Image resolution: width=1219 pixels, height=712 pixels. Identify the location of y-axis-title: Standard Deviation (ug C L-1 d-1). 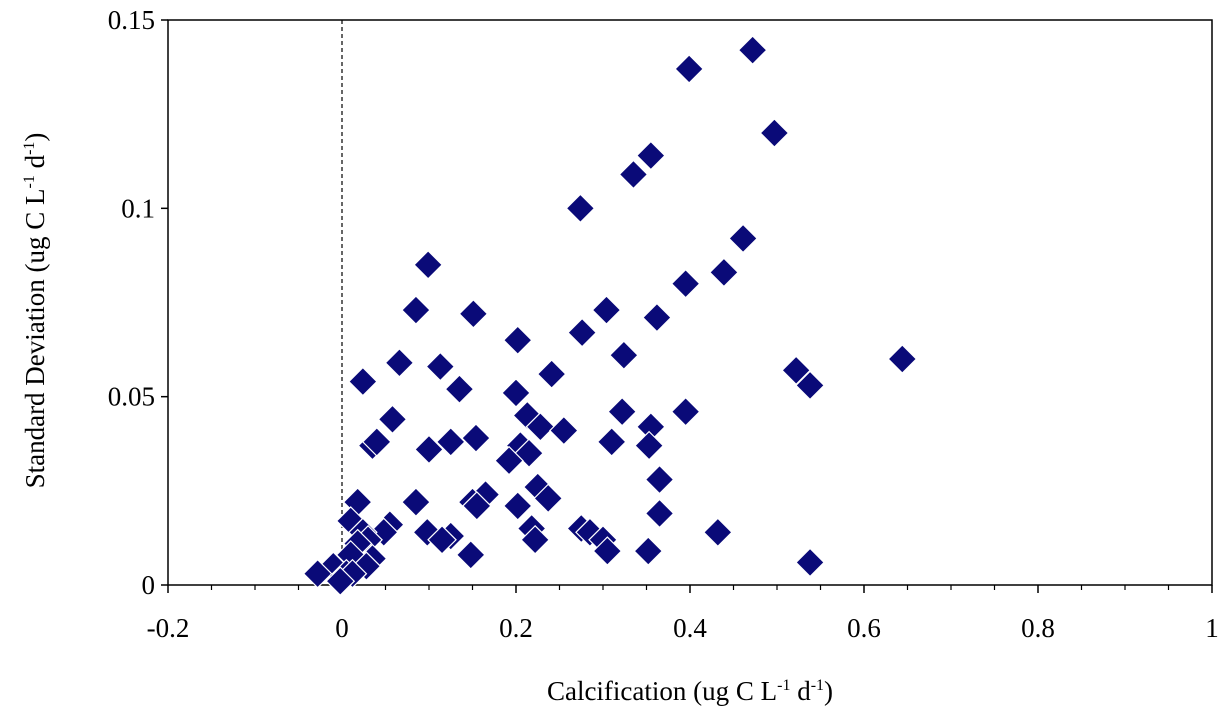
(35, 311).